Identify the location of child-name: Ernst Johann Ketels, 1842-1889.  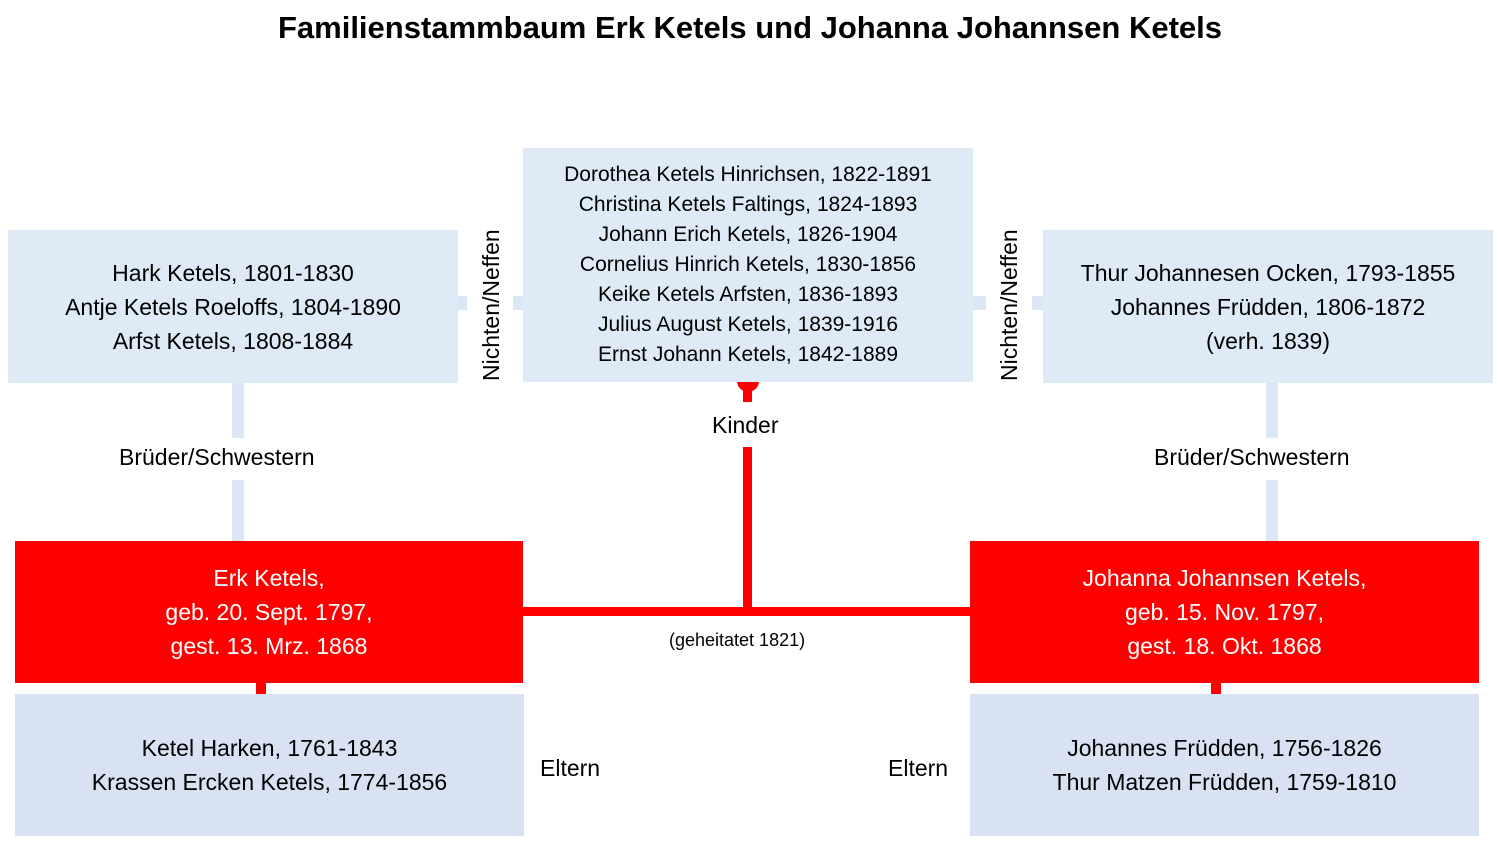
(748, 354).